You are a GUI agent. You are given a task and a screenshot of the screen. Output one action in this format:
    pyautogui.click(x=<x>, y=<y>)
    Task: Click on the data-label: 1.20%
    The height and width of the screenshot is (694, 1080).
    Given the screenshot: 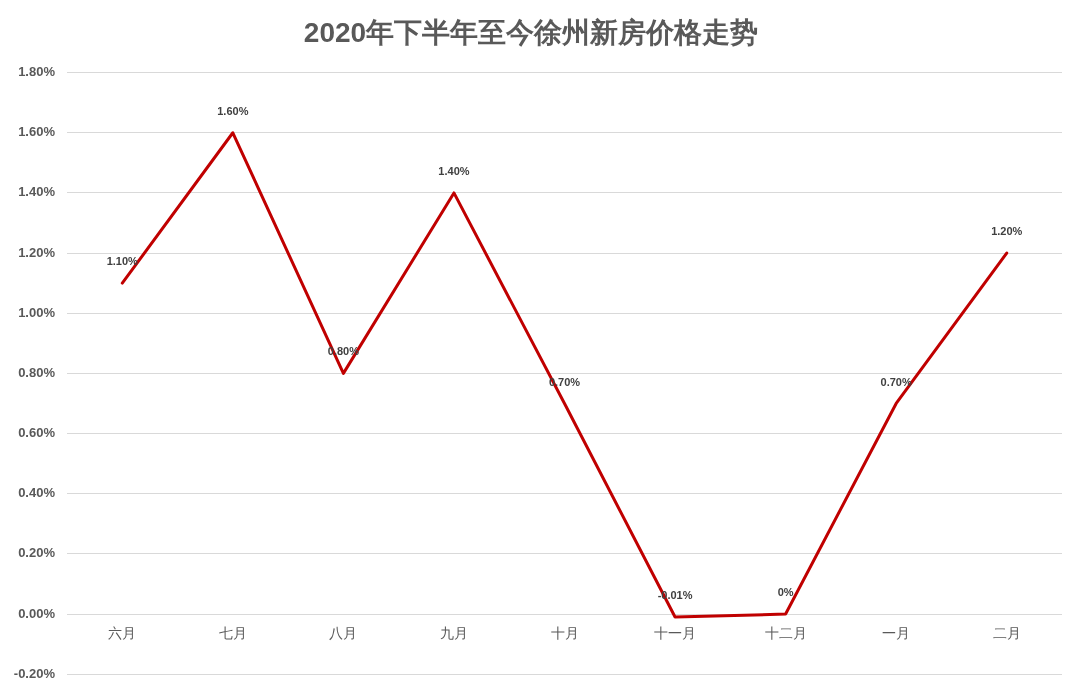 What is the action you would take?
    pyautogui.click(x=1007, y=231)
    